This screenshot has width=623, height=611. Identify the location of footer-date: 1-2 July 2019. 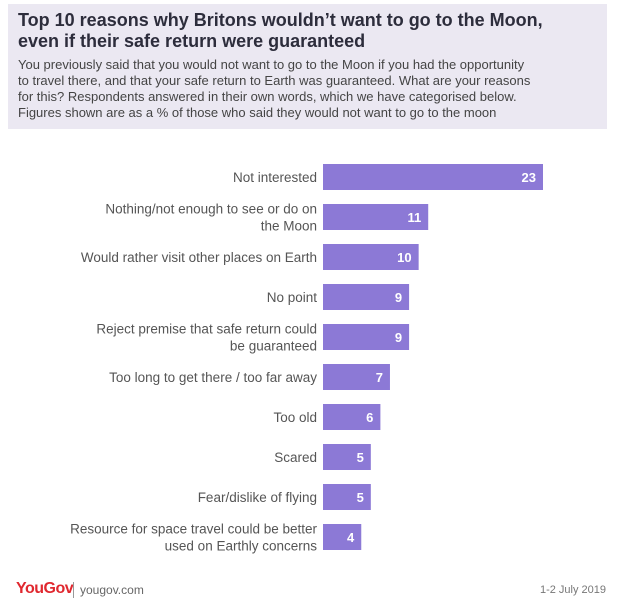
(572, 590).